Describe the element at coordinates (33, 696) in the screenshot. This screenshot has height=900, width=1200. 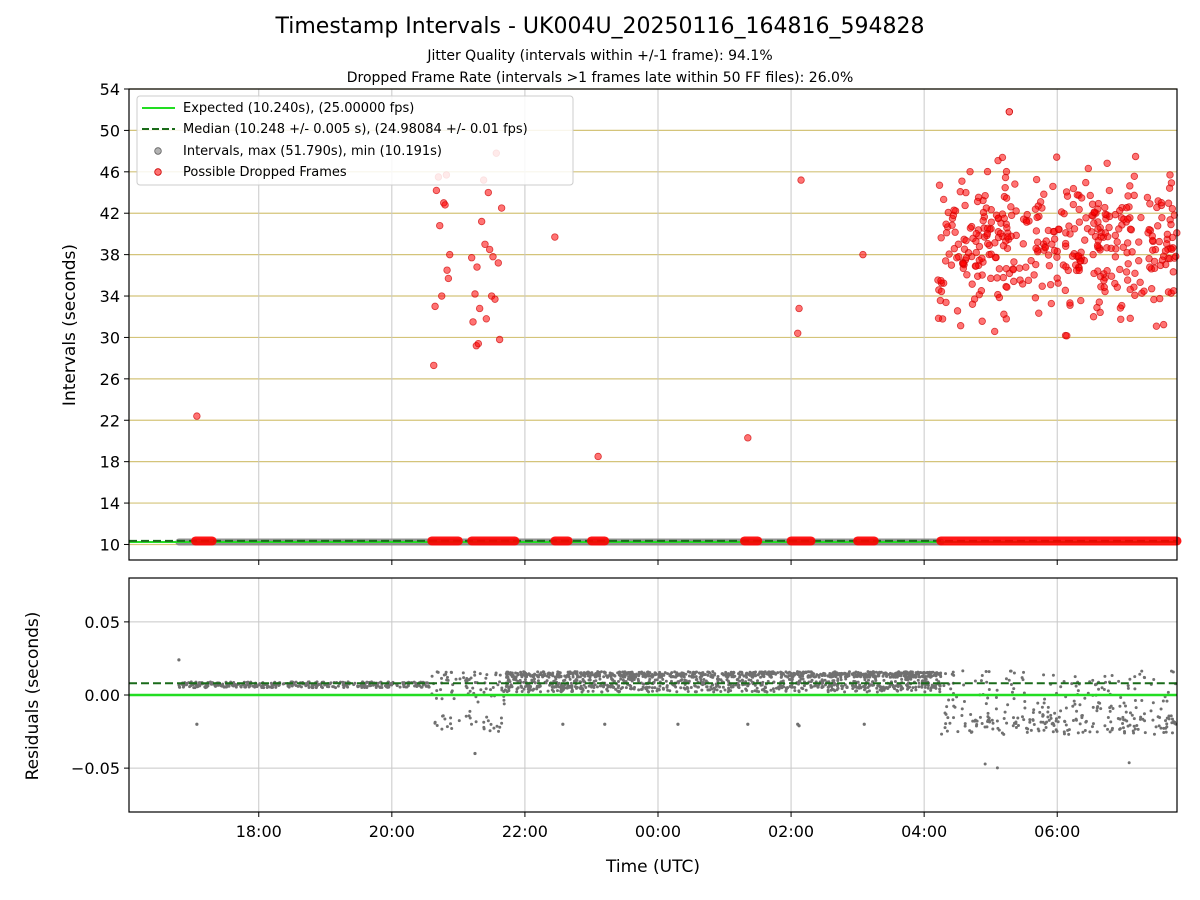
I see `residuals-y-axis-label: Residuals (seconds)` at that location.